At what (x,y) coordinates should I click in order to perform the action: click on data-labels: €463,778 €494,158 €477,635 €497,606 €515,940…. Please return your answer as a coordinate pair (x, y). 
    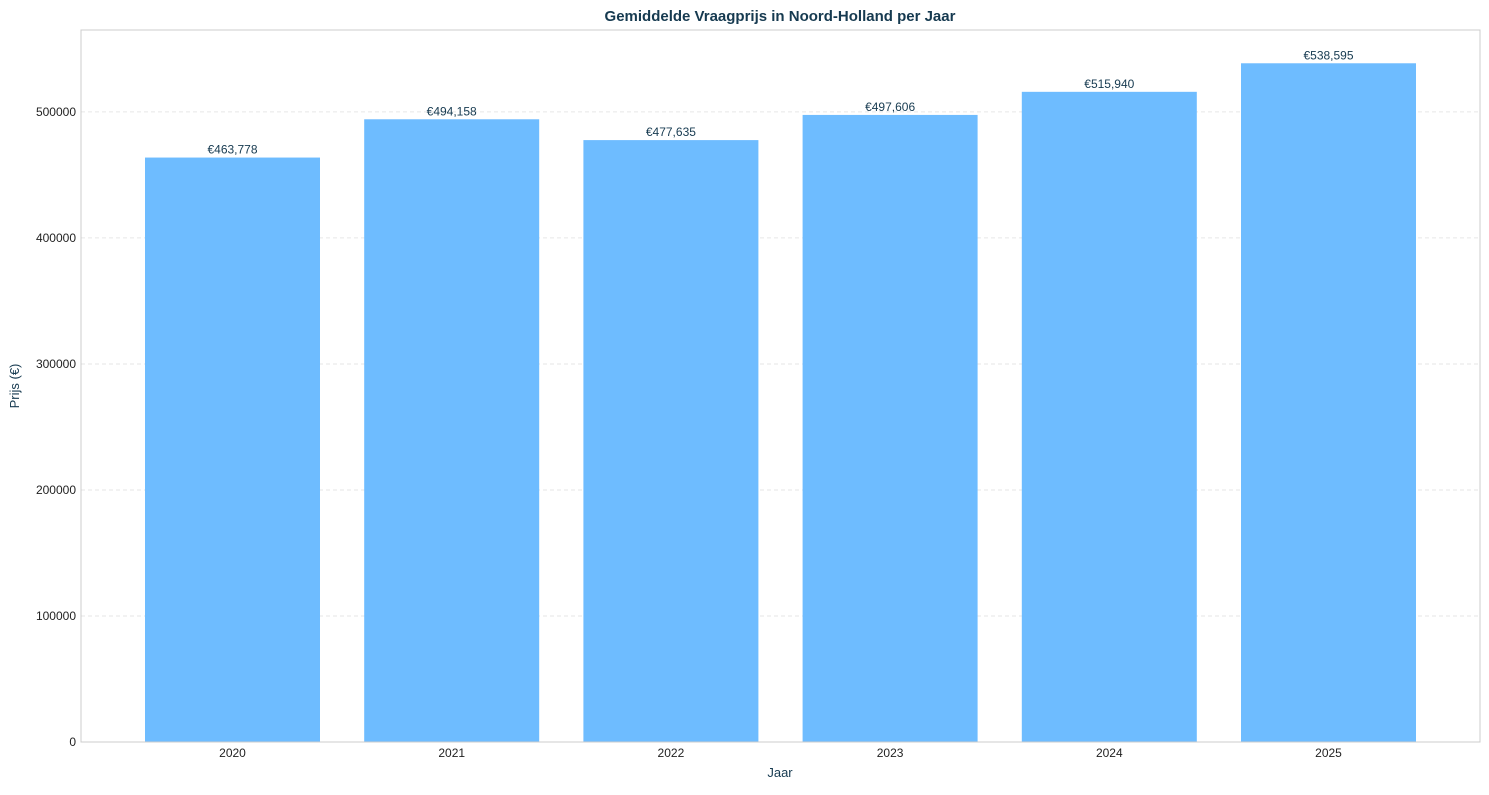
    Looking at the image, I should click on (780, 102).